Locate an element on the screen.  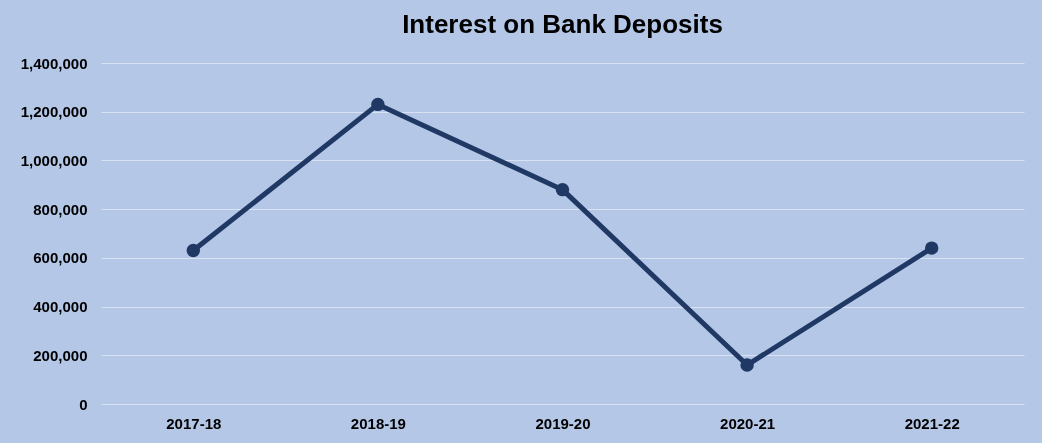
y-tick-label: 0 is located at coordinates (83, 404).